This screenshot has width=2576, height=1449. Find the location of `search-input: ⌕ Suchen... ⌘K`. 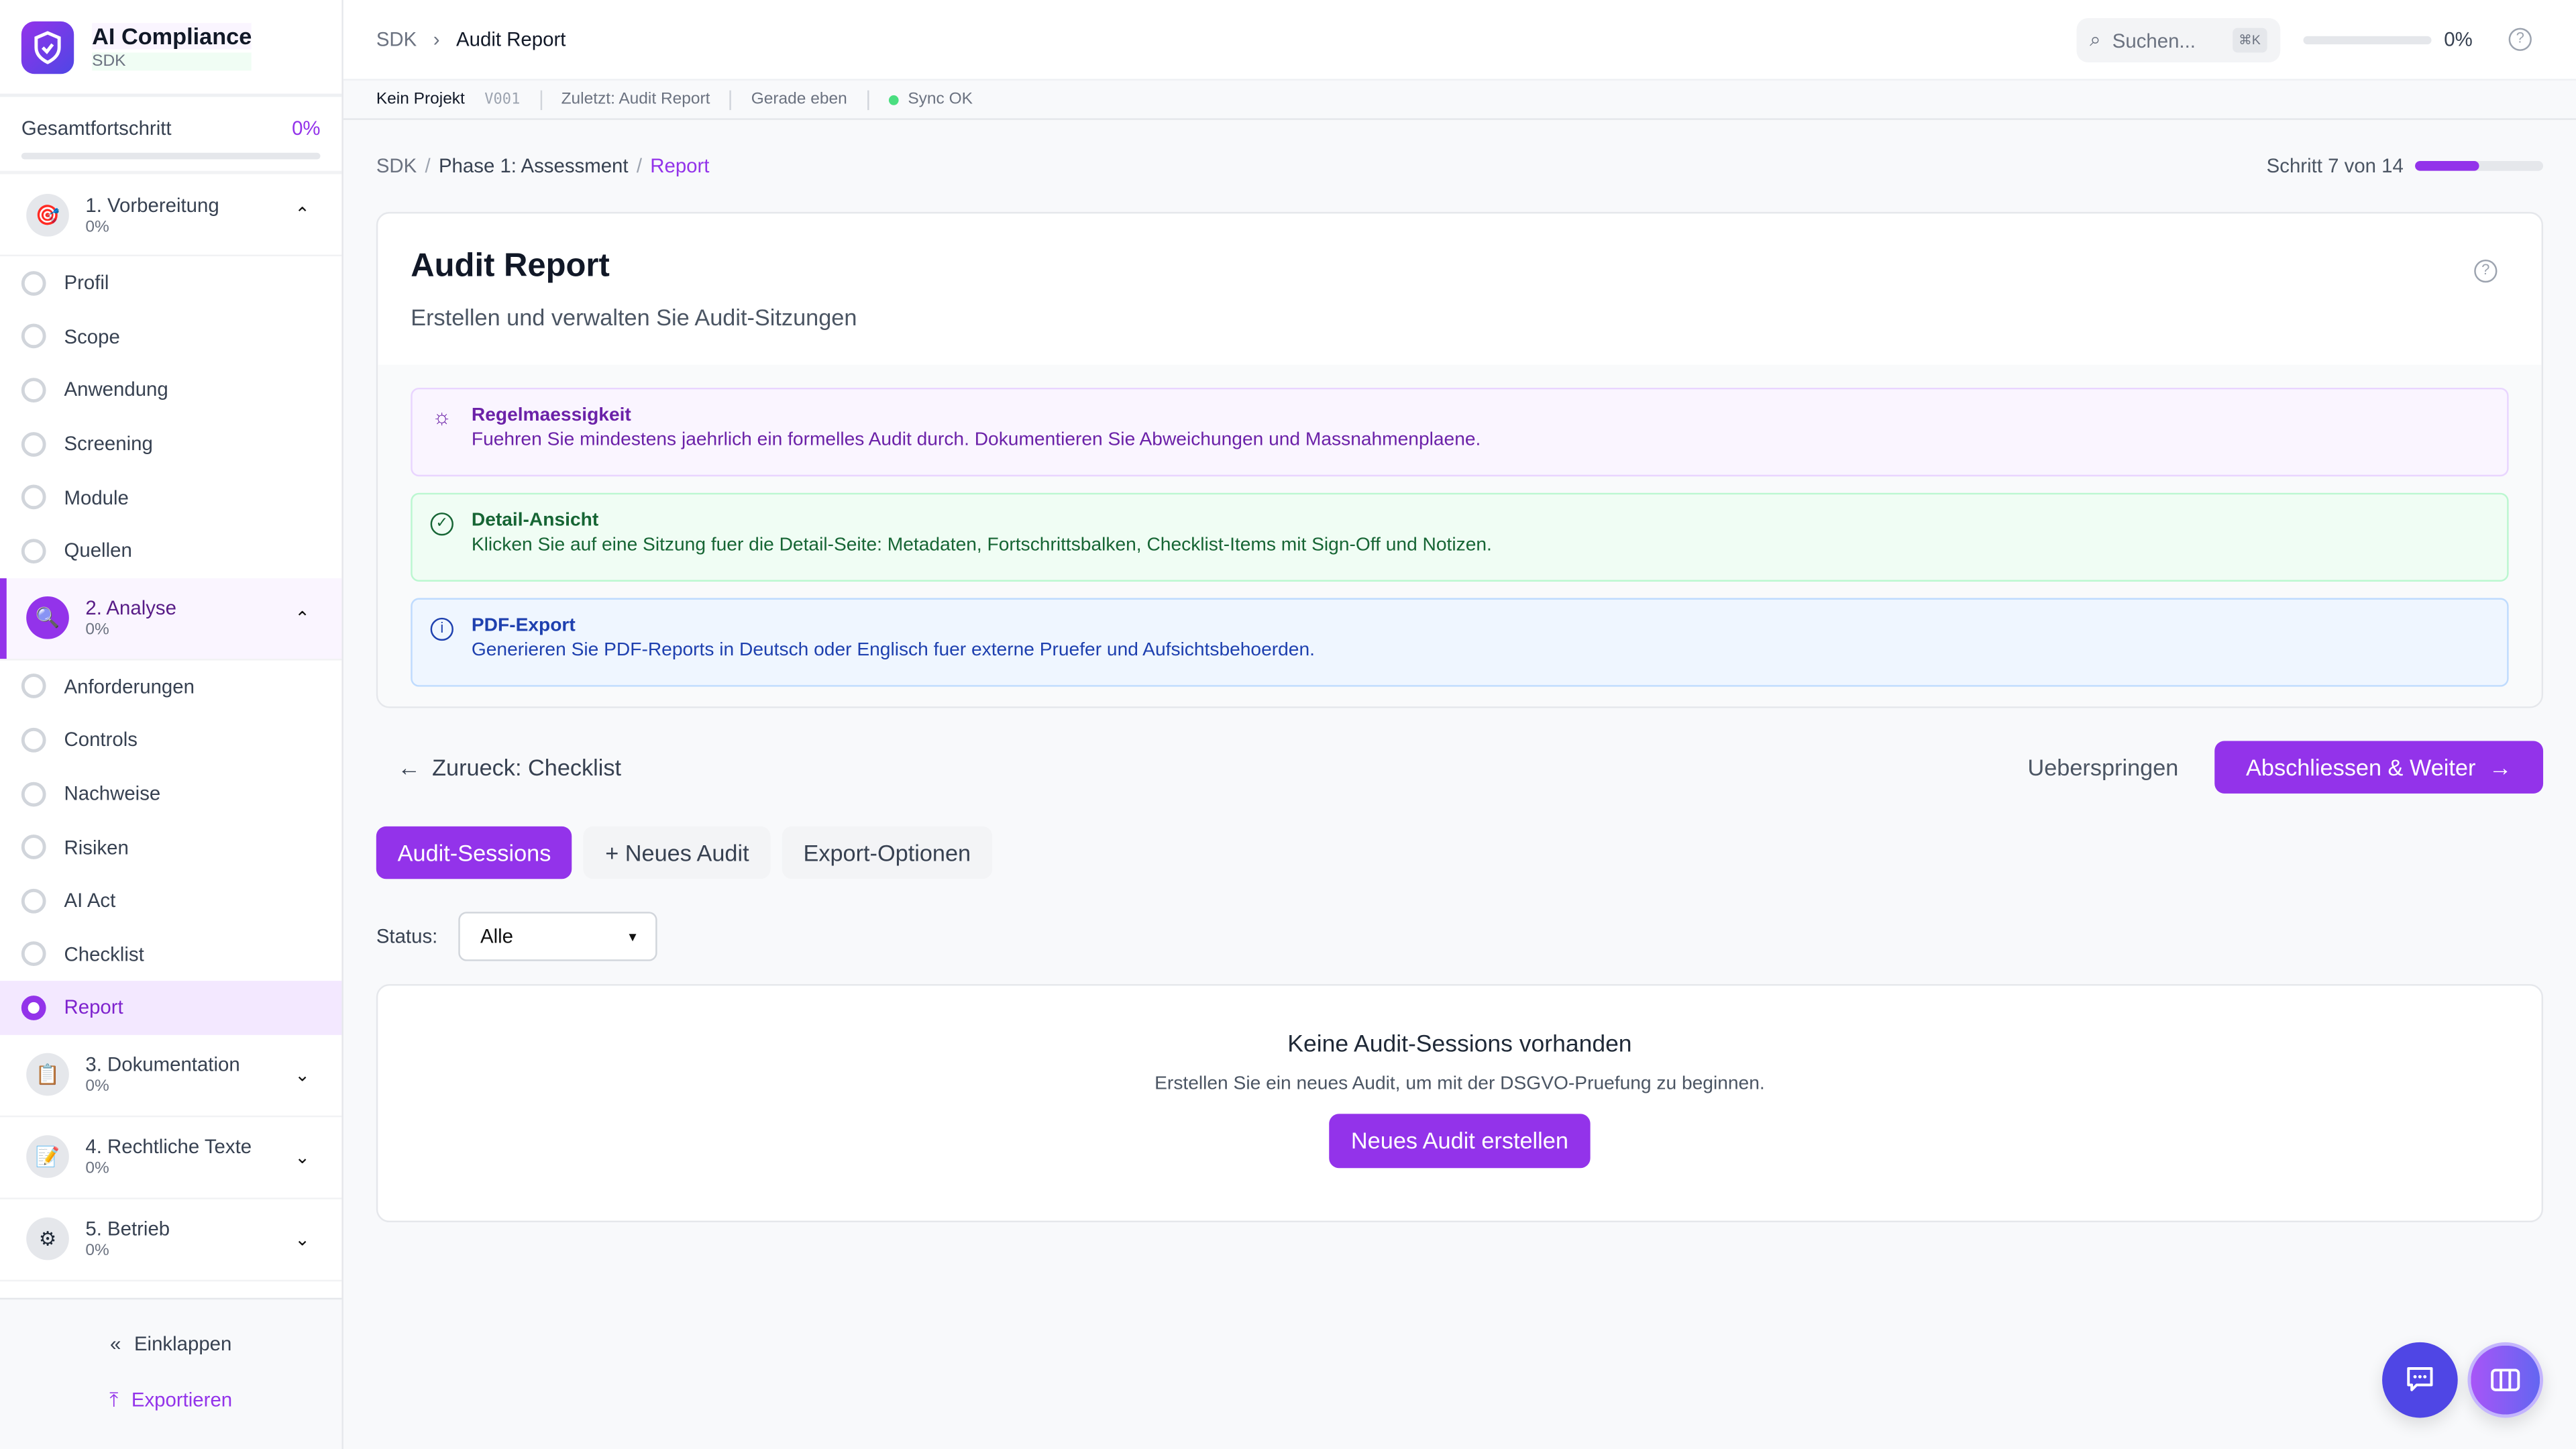

search-input: ⌕ Suchen... ⌘K is located at coordinates (2178, 40).